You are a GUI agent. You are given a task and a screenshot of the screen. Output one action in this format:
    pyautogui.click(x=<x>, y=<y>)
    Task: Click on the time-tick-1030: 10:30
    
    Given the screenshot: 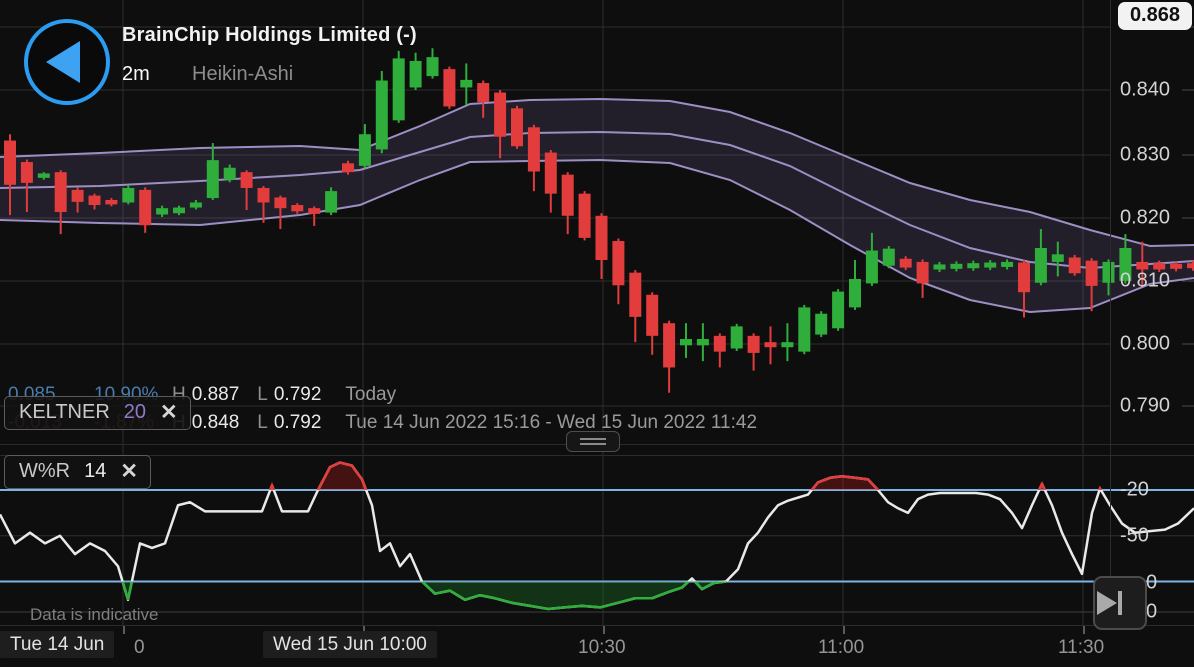 What is the action you would take?
    pyautogui.click(x=602, y=647)
    